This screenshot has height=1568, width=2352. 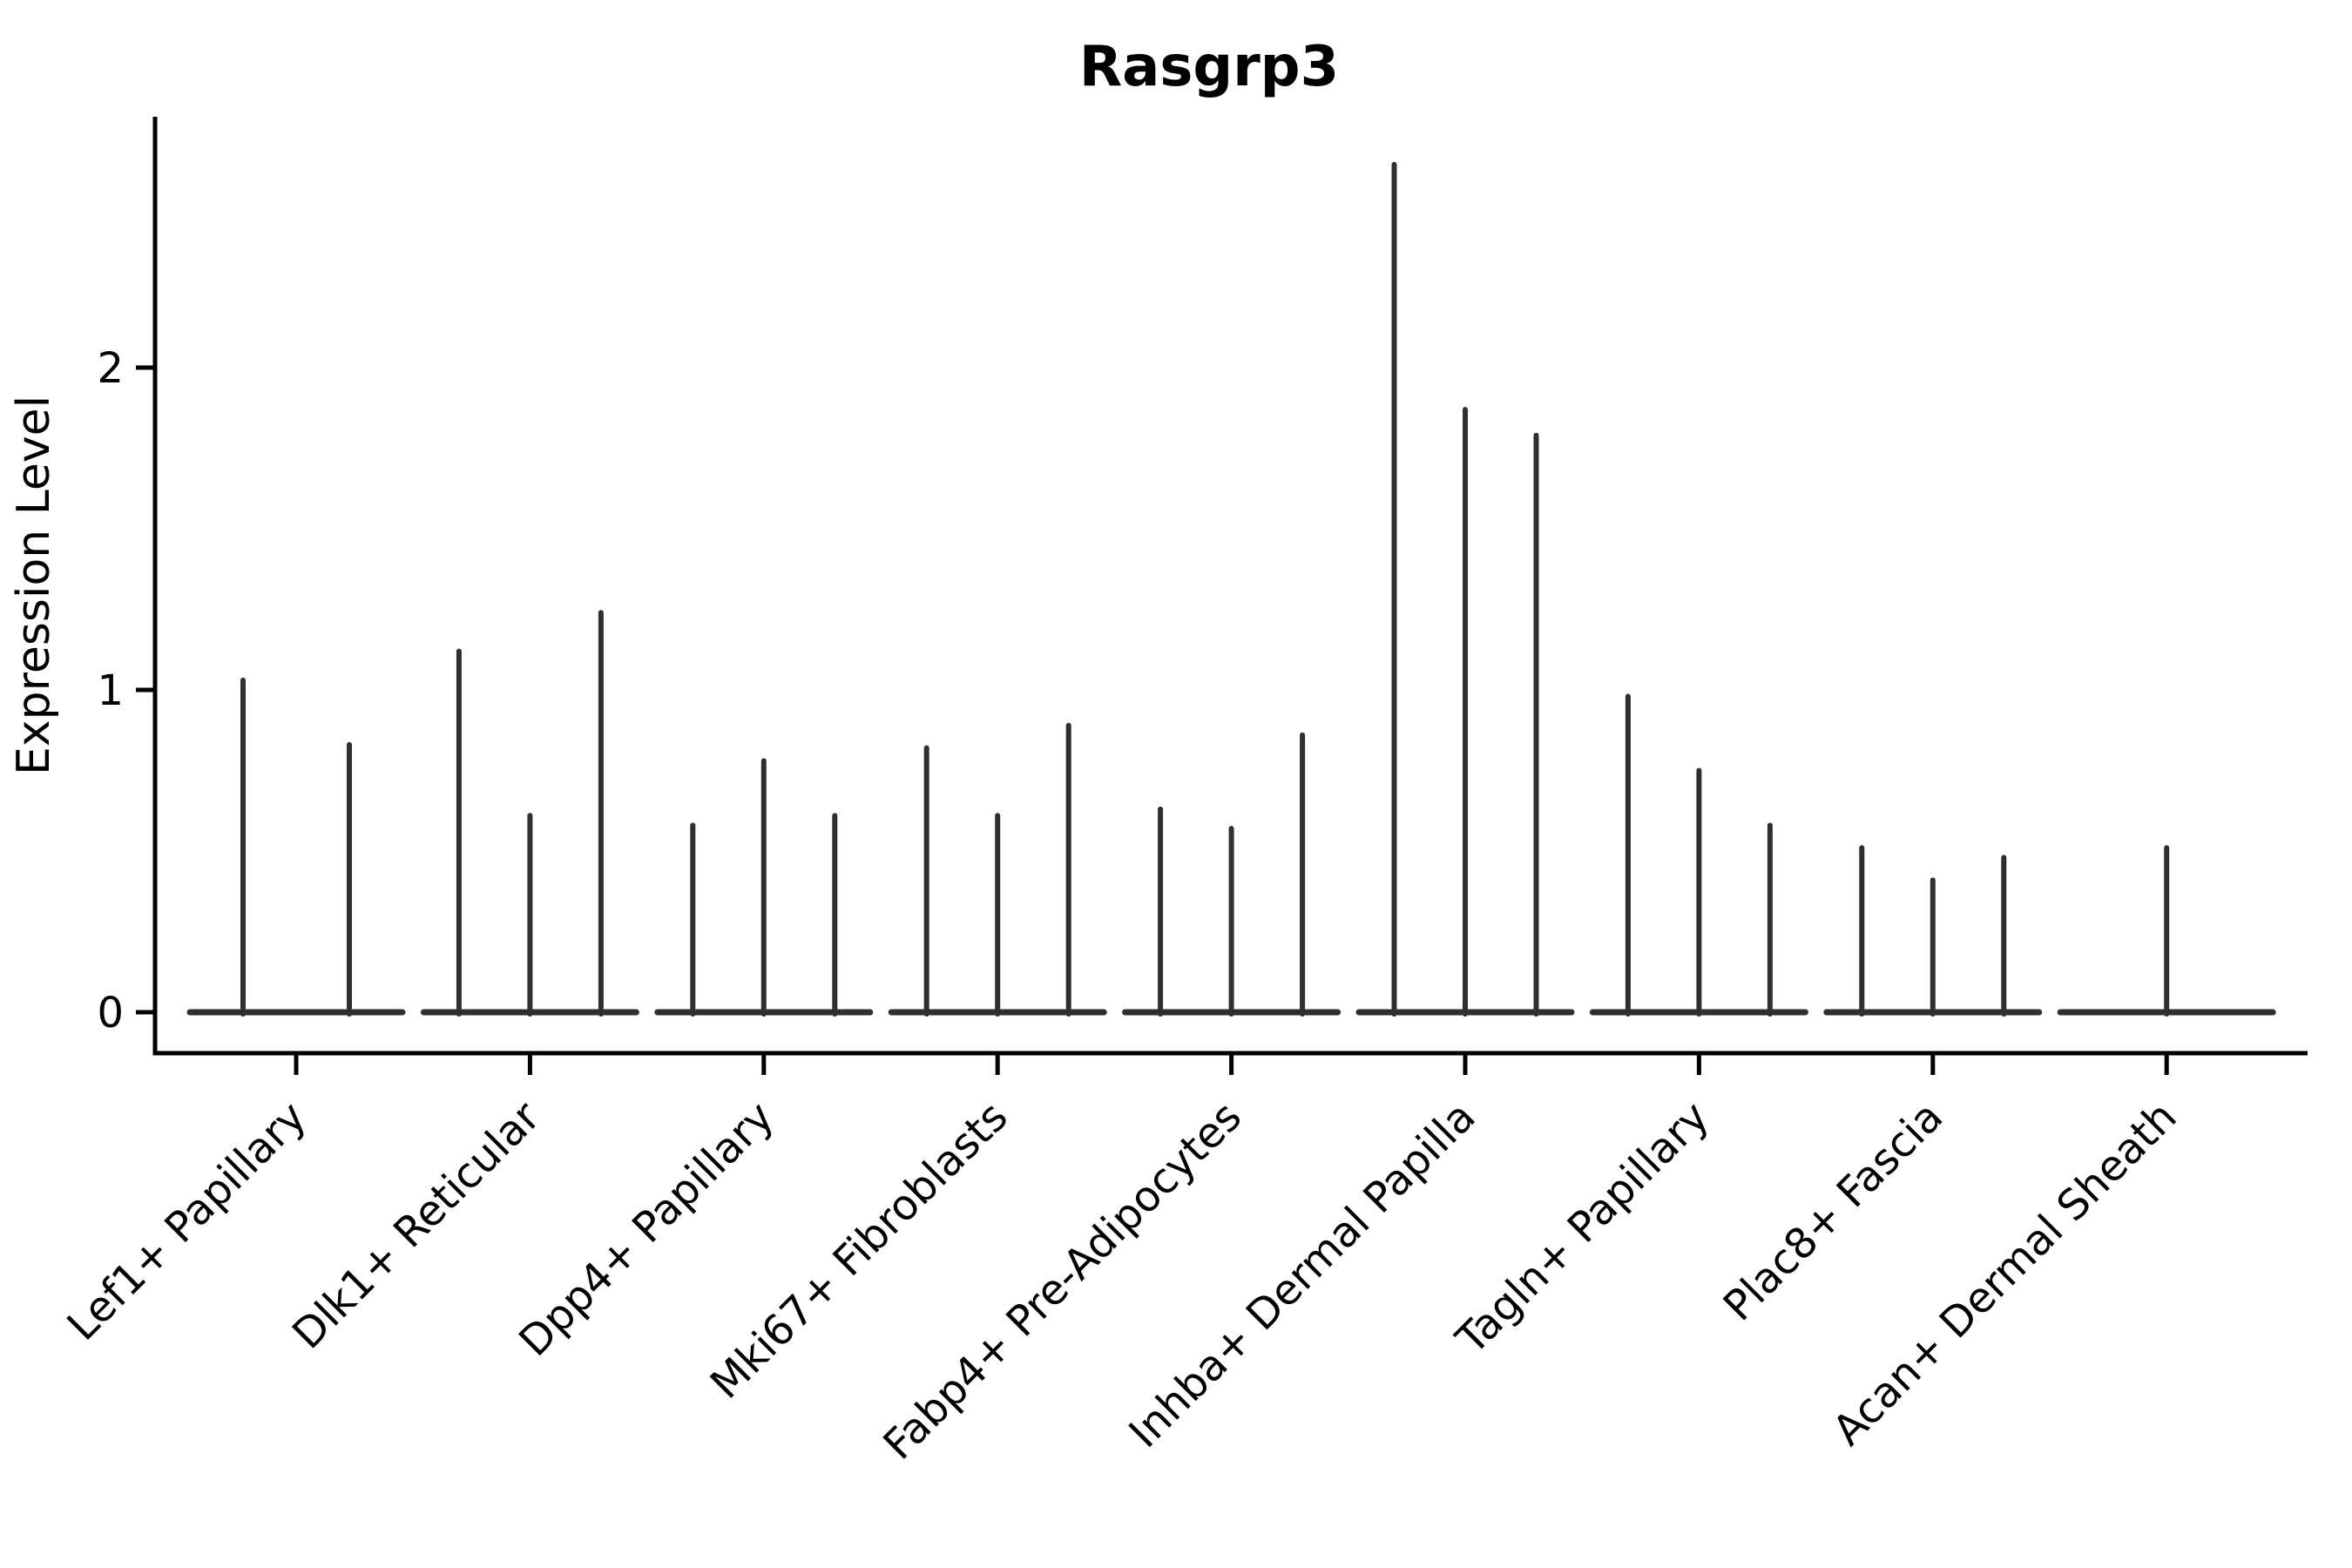 I want to click on x-tick-label: Tagln+ Papillary, so click(x=1583, y=1228).